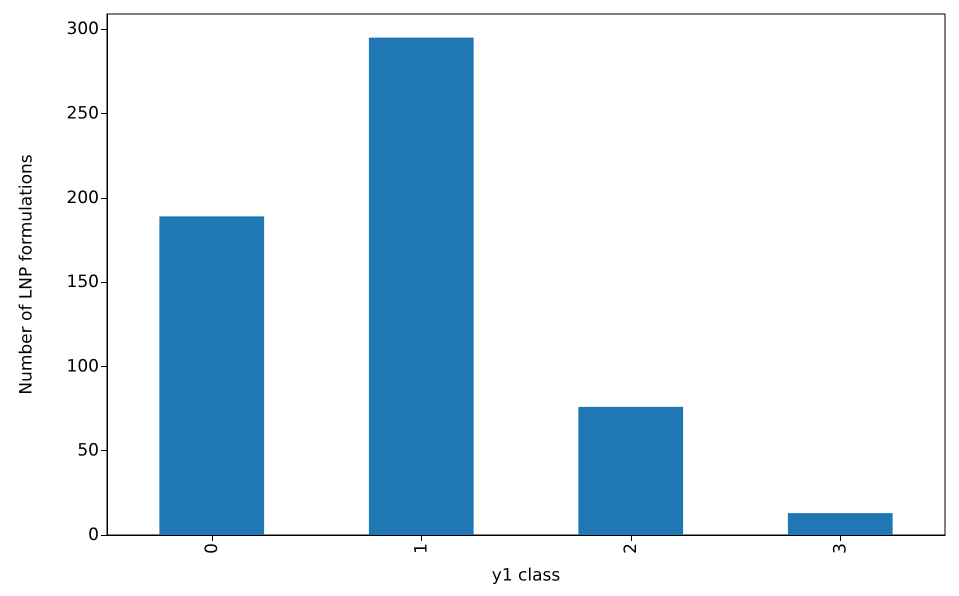 The image size is (959, 596). Describe the element at coordinates (88, 450) in the screenshot. I see `y-tick-label: 50` at that location.